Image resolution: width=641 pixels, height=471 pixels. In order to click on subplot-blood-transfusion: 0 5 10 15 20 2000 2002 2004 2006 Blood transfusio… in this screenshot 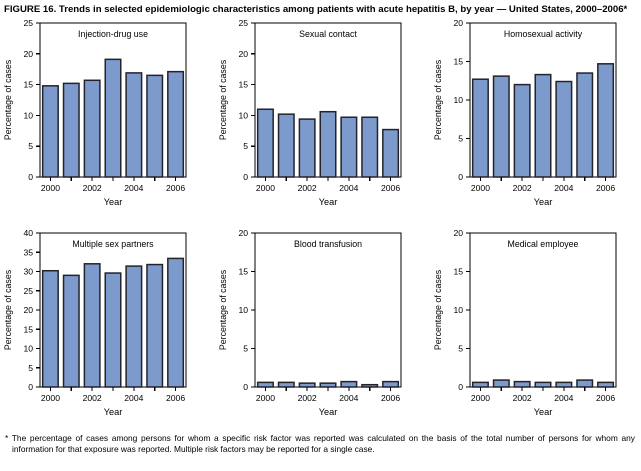, I will do `click(321, 328)`.